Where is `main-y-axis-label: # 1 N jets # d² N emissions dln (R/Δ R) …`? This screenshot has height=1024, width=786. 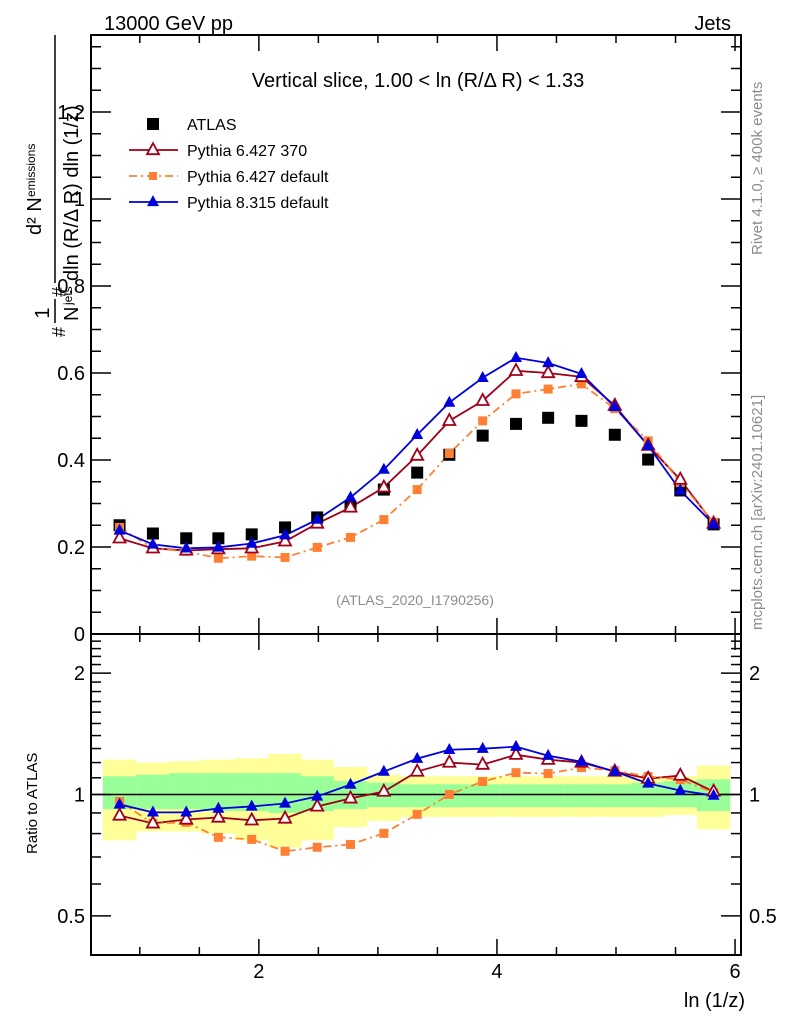 main-y-axis-label: # 1 N jets # d² N emissions dln (R/Δ R) … is located at coordinates (53, 186).